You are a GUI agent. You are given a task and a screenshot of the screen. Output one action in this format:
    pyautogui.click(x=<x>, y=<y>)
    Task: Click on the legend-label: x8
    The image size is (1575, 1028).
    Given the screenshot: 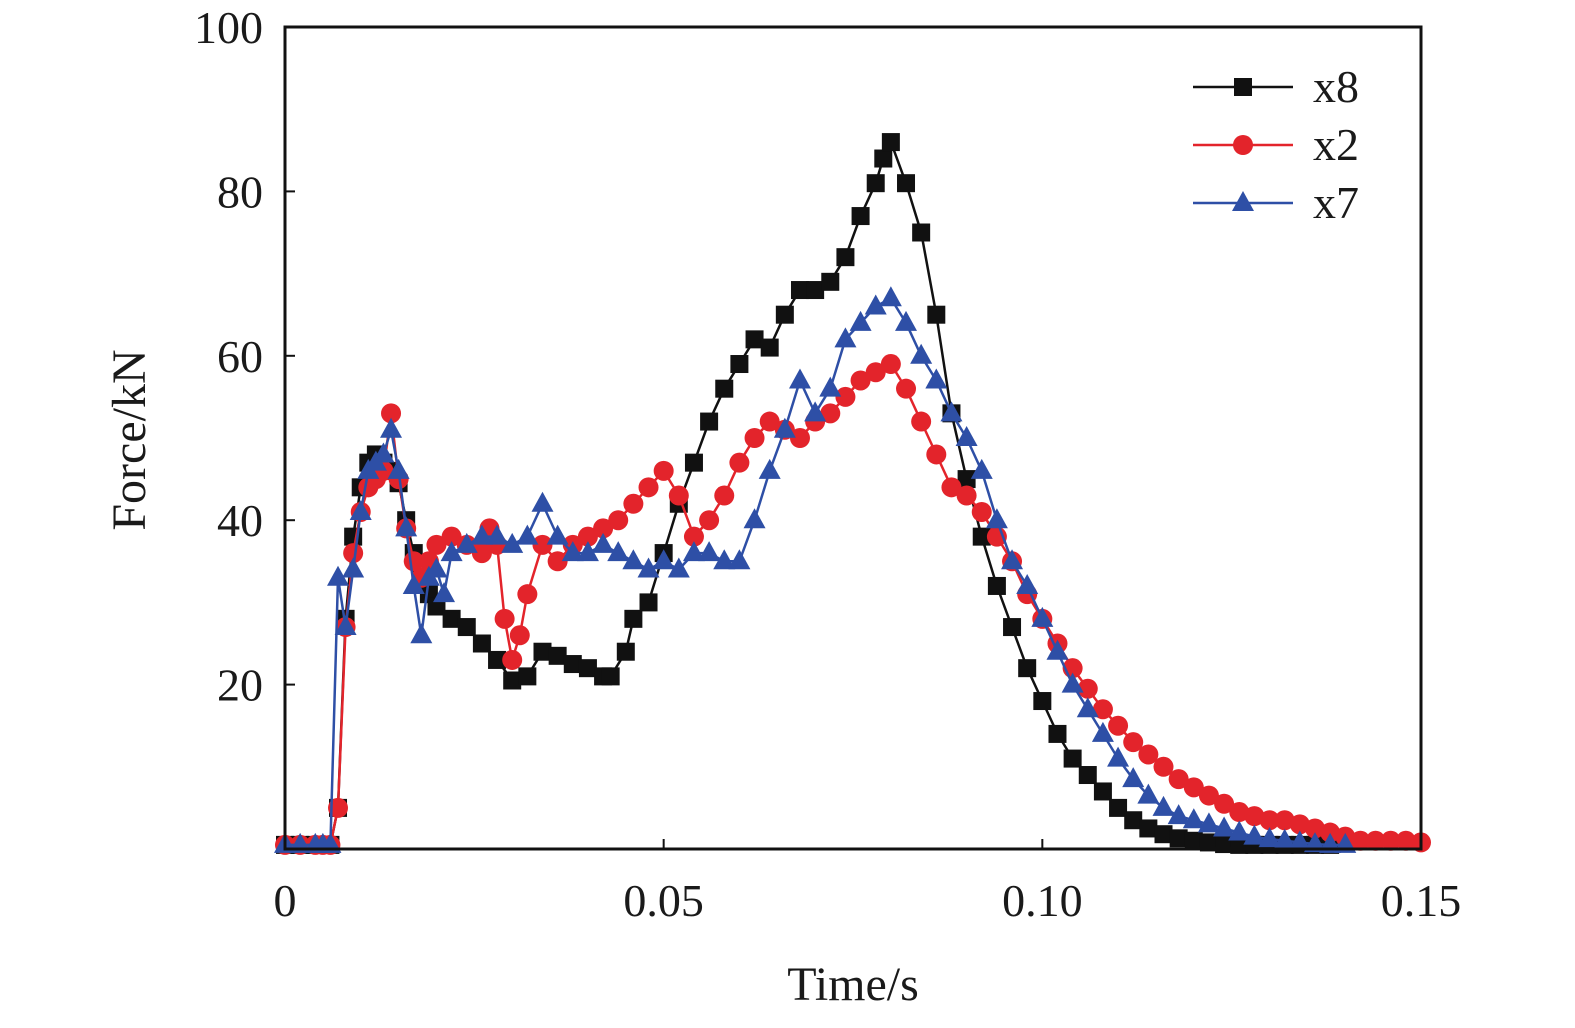 What is the action you would take?
    pyautogui.click(x=1336, y=86)
    